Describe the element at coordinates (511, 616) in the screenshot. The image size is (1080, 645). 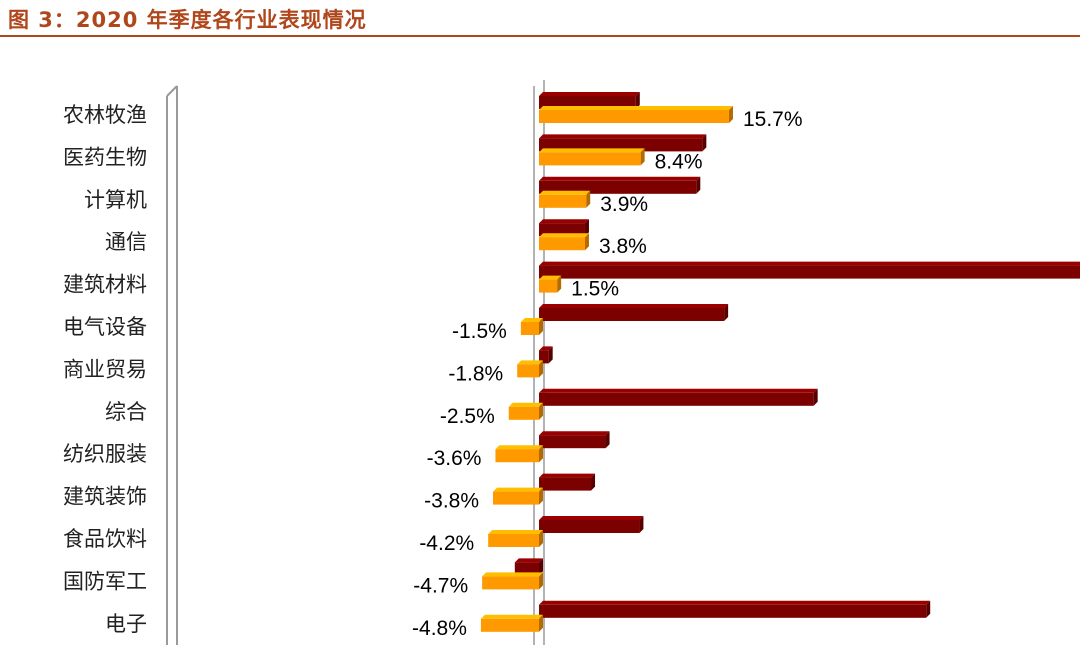
I see `bar-orange-12-top` at that location.